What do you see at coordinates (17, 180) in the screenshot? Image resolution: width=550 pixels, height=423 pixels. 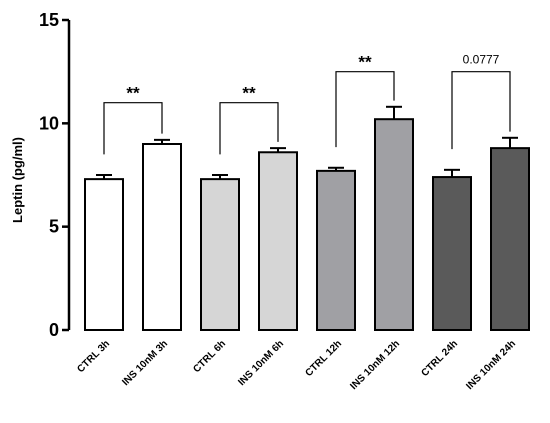 I see `y-axis-label: Leptin (pg/ml)` at bounding box center [17, 180].